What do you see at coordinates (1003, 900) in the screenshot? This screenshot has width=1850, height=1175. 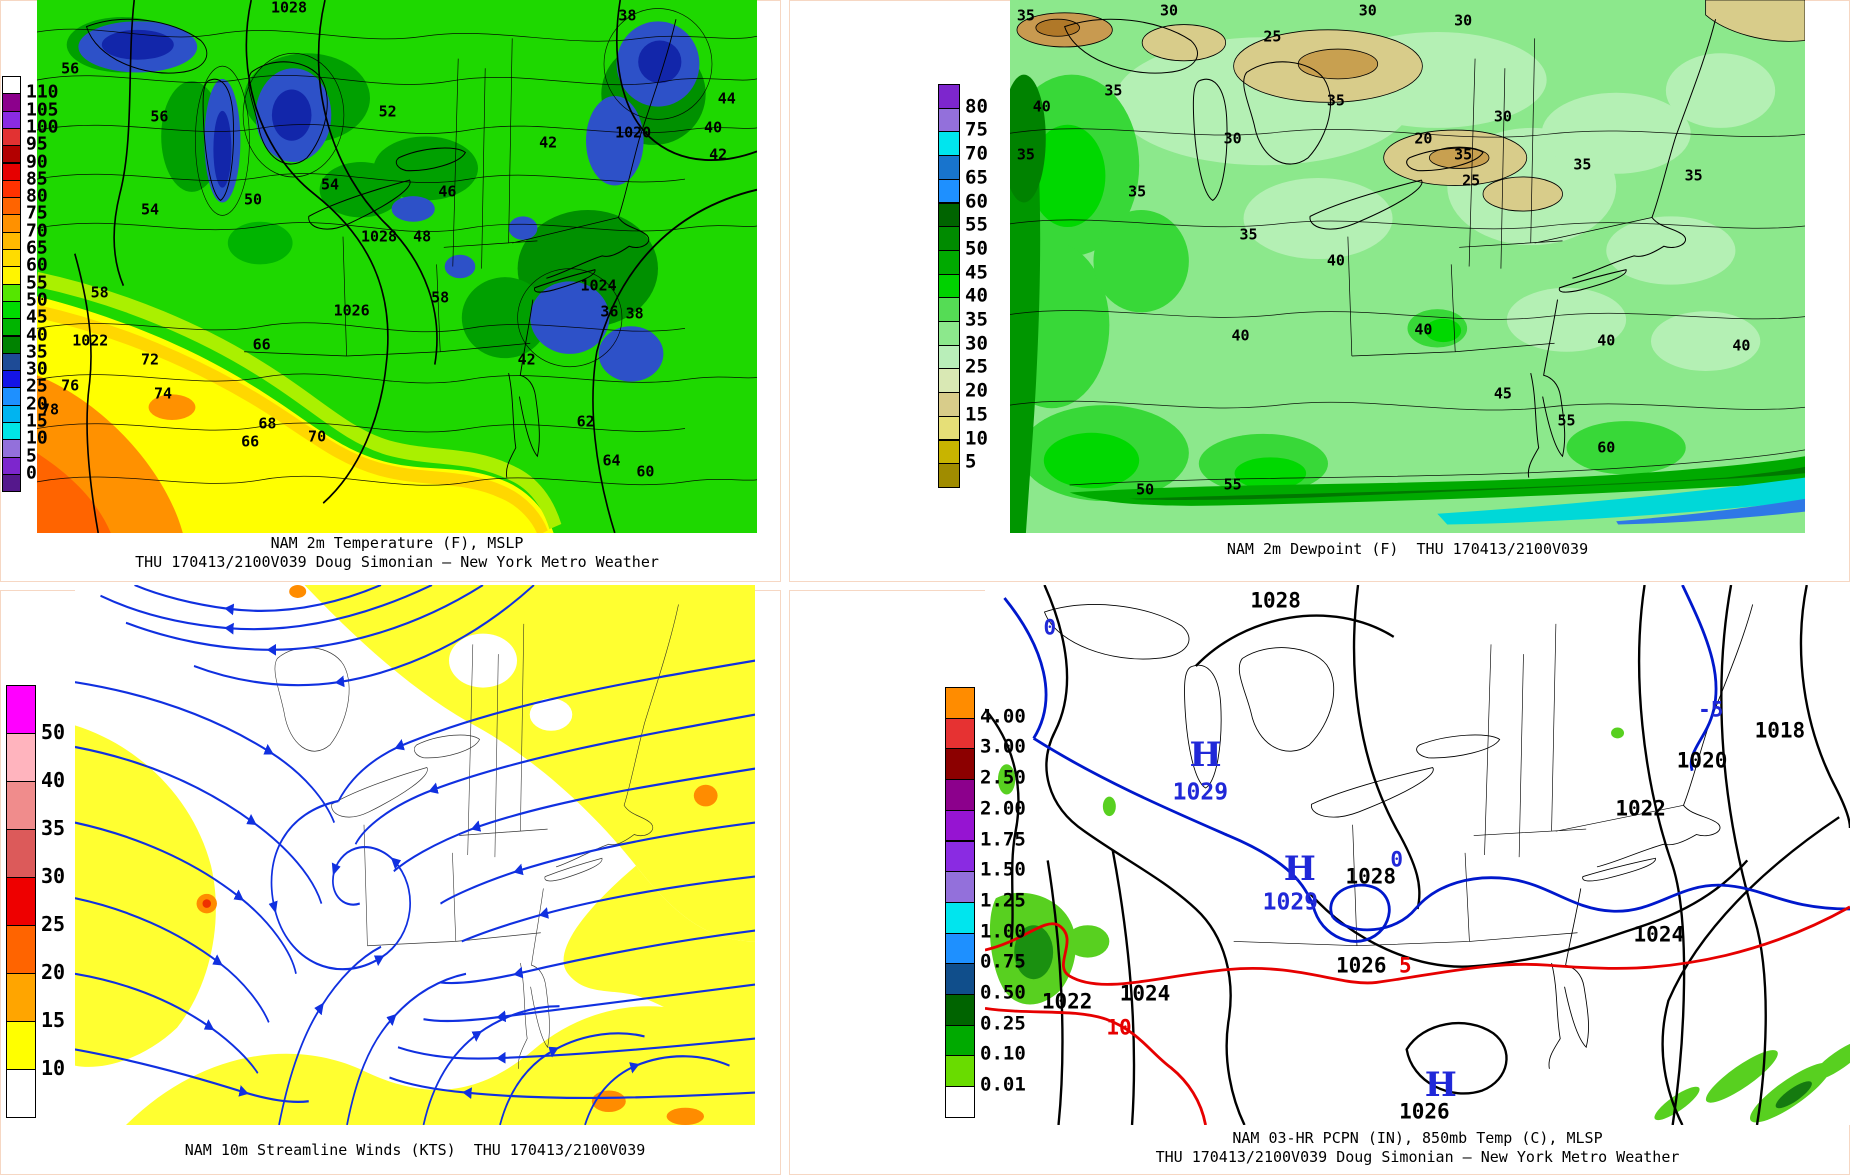 I see `colorbar-tick-label: 1.25` at bounding box center [1003, 900].